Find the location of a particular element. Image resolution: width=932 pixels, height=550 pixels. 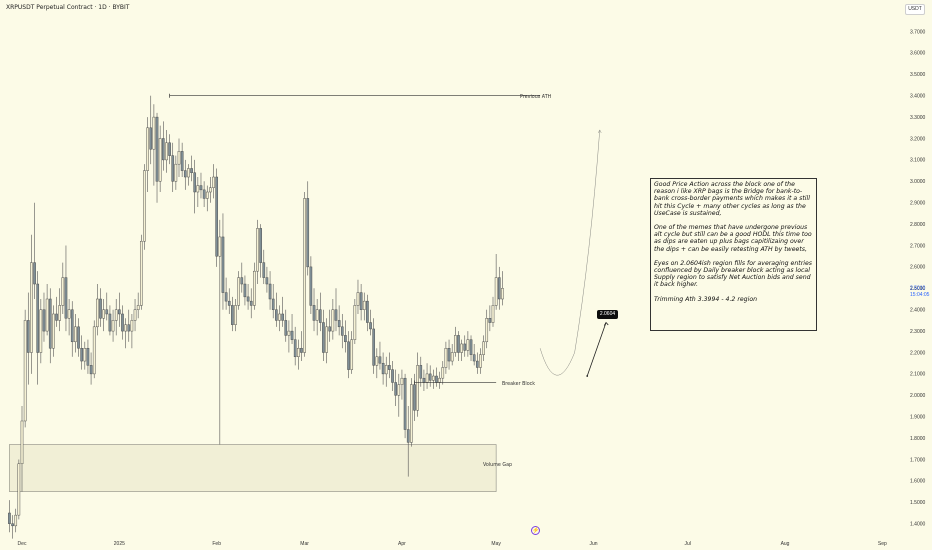

y-tick-label: 2.6000 is located at coordinates (918, 268).